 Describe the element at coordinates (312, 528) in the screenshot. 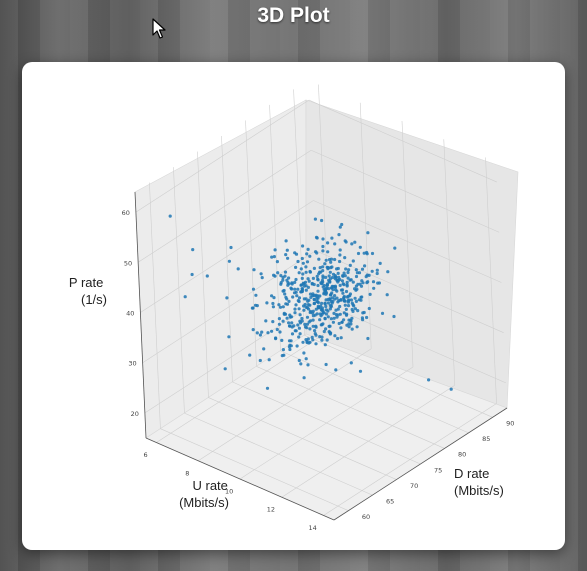

I see `x-tick-label: 14` at that location.